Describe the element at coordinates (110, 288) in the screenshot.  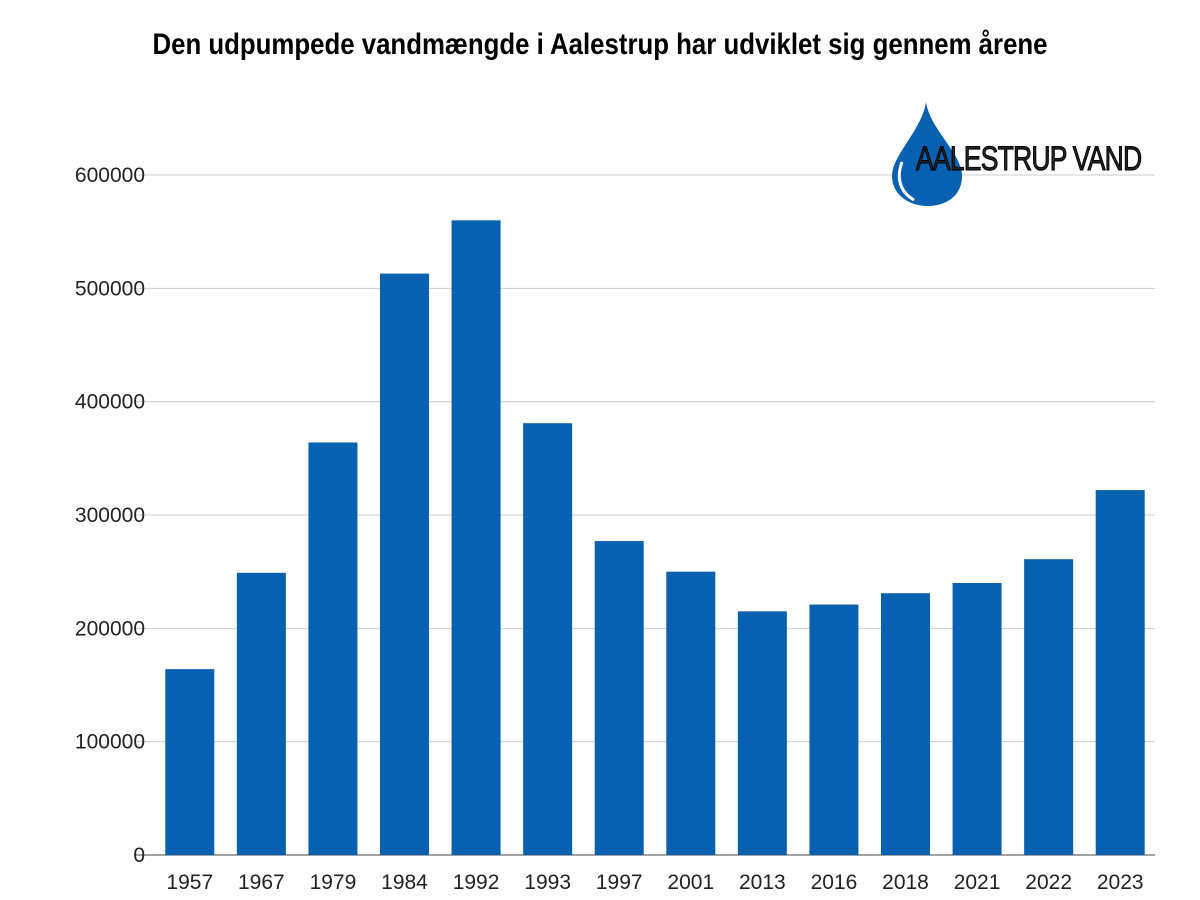
I see `y-tick-label: 500000` at that location.